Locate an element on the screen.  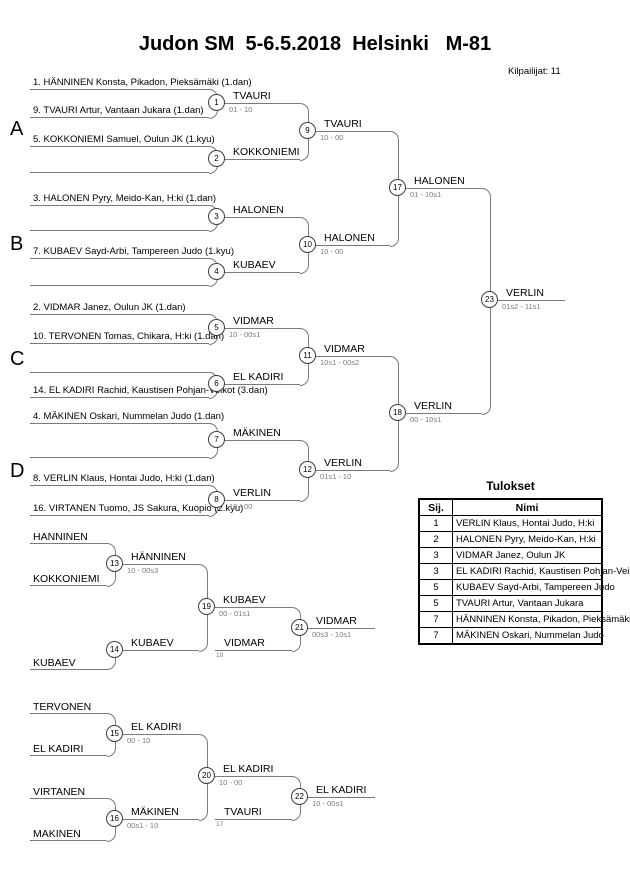
result-rank: 1 is located at coordinates (435, 523).